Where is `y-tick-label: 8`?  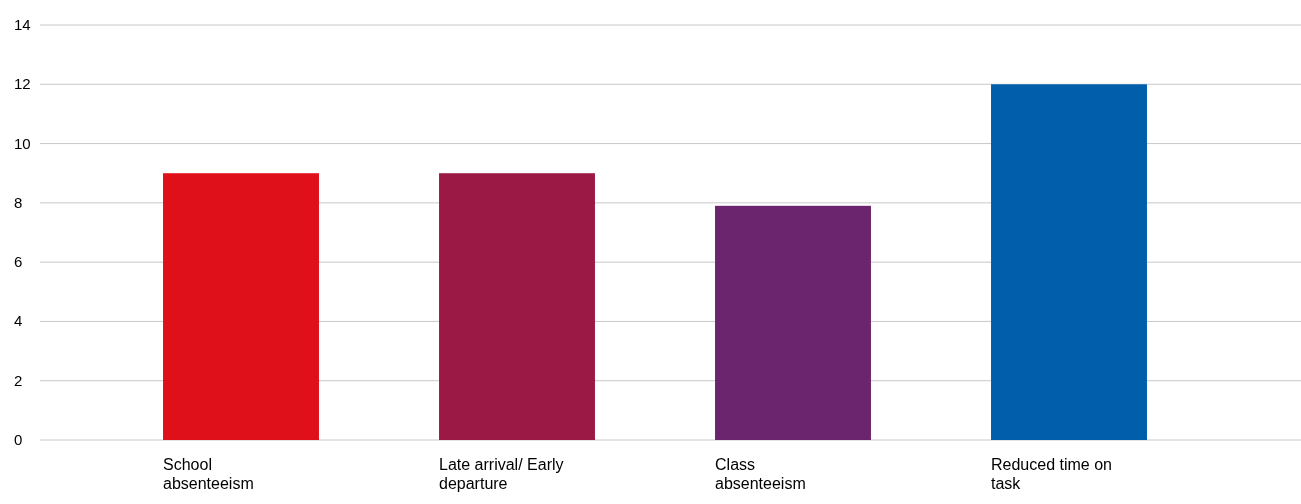 y-tick-label: 8 is located at coordinates (18, 202).